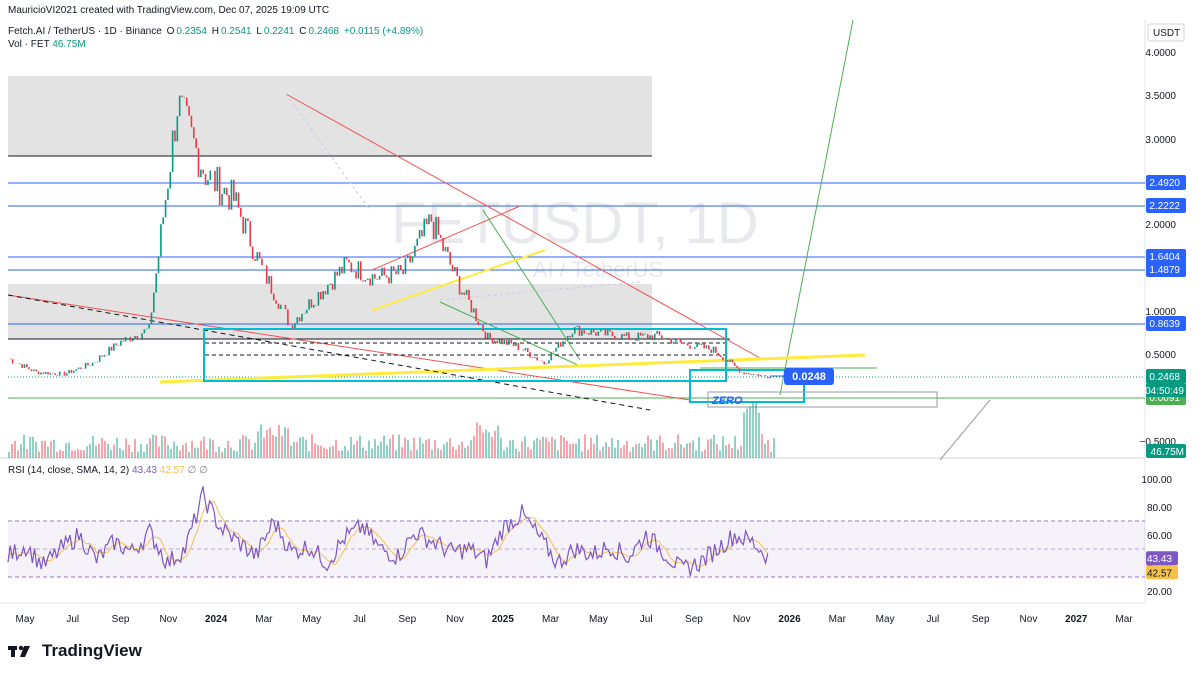 This screenshot has width=1200, height=673. What do you see at coordinates (646, 619) in the screenshot?
I see `time-tick-label: Jul` at bounding box center [646, 619].